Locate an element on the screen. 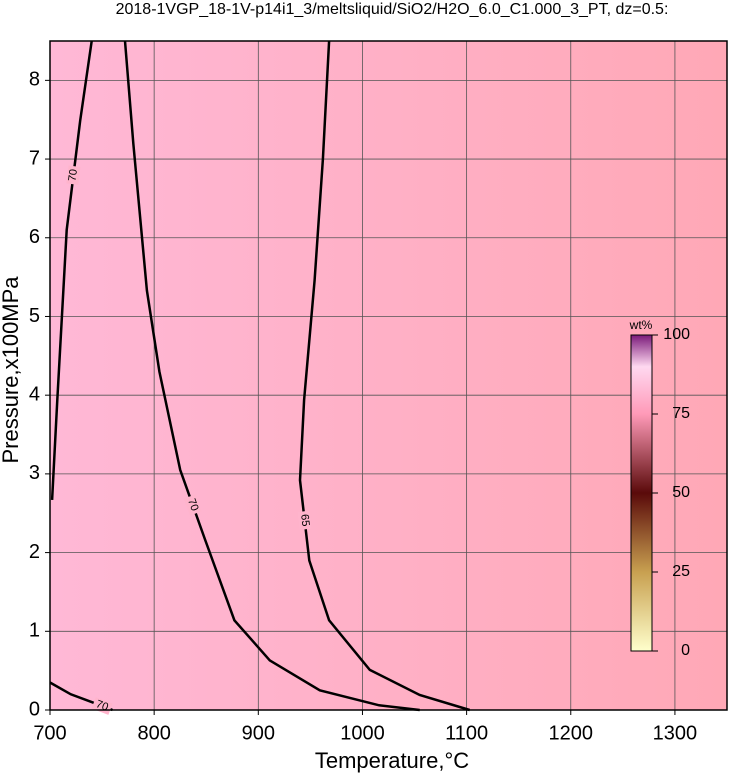  y-axis-label: Pressure,x100MPa is located at coordinates (11, 370).